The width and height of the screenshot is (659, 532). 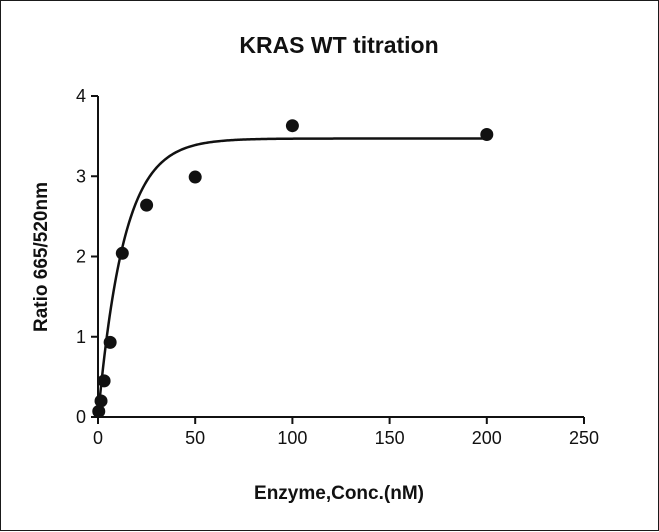 I want to click on x-tick-label: 200, so click(x=487, y=438).